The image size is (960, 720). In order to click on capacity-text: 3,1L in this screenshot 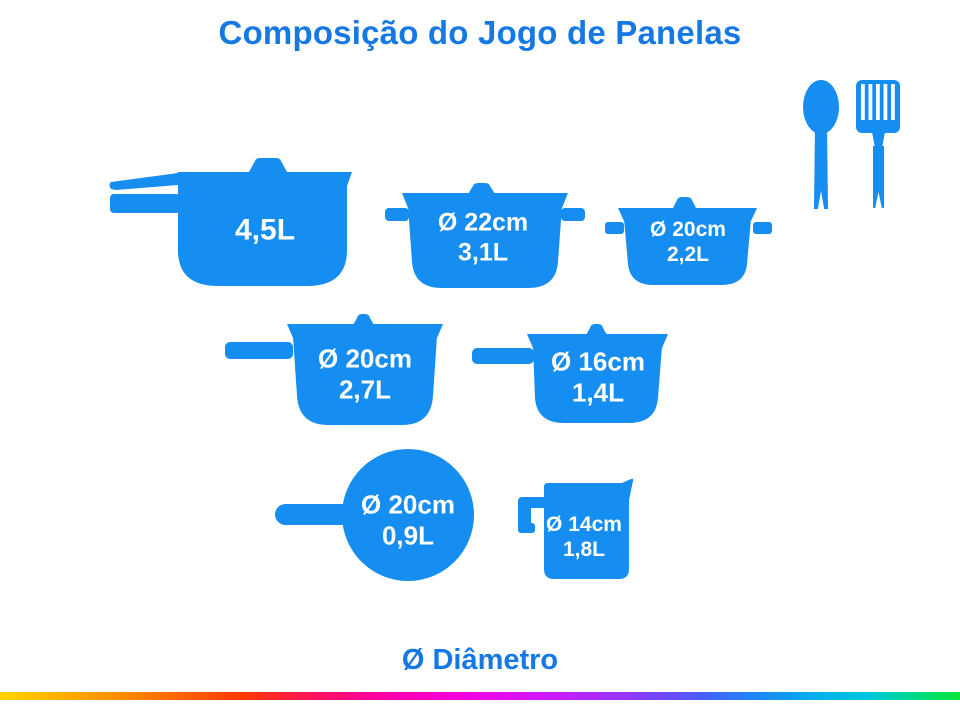, I will do `click(483, 252)`.